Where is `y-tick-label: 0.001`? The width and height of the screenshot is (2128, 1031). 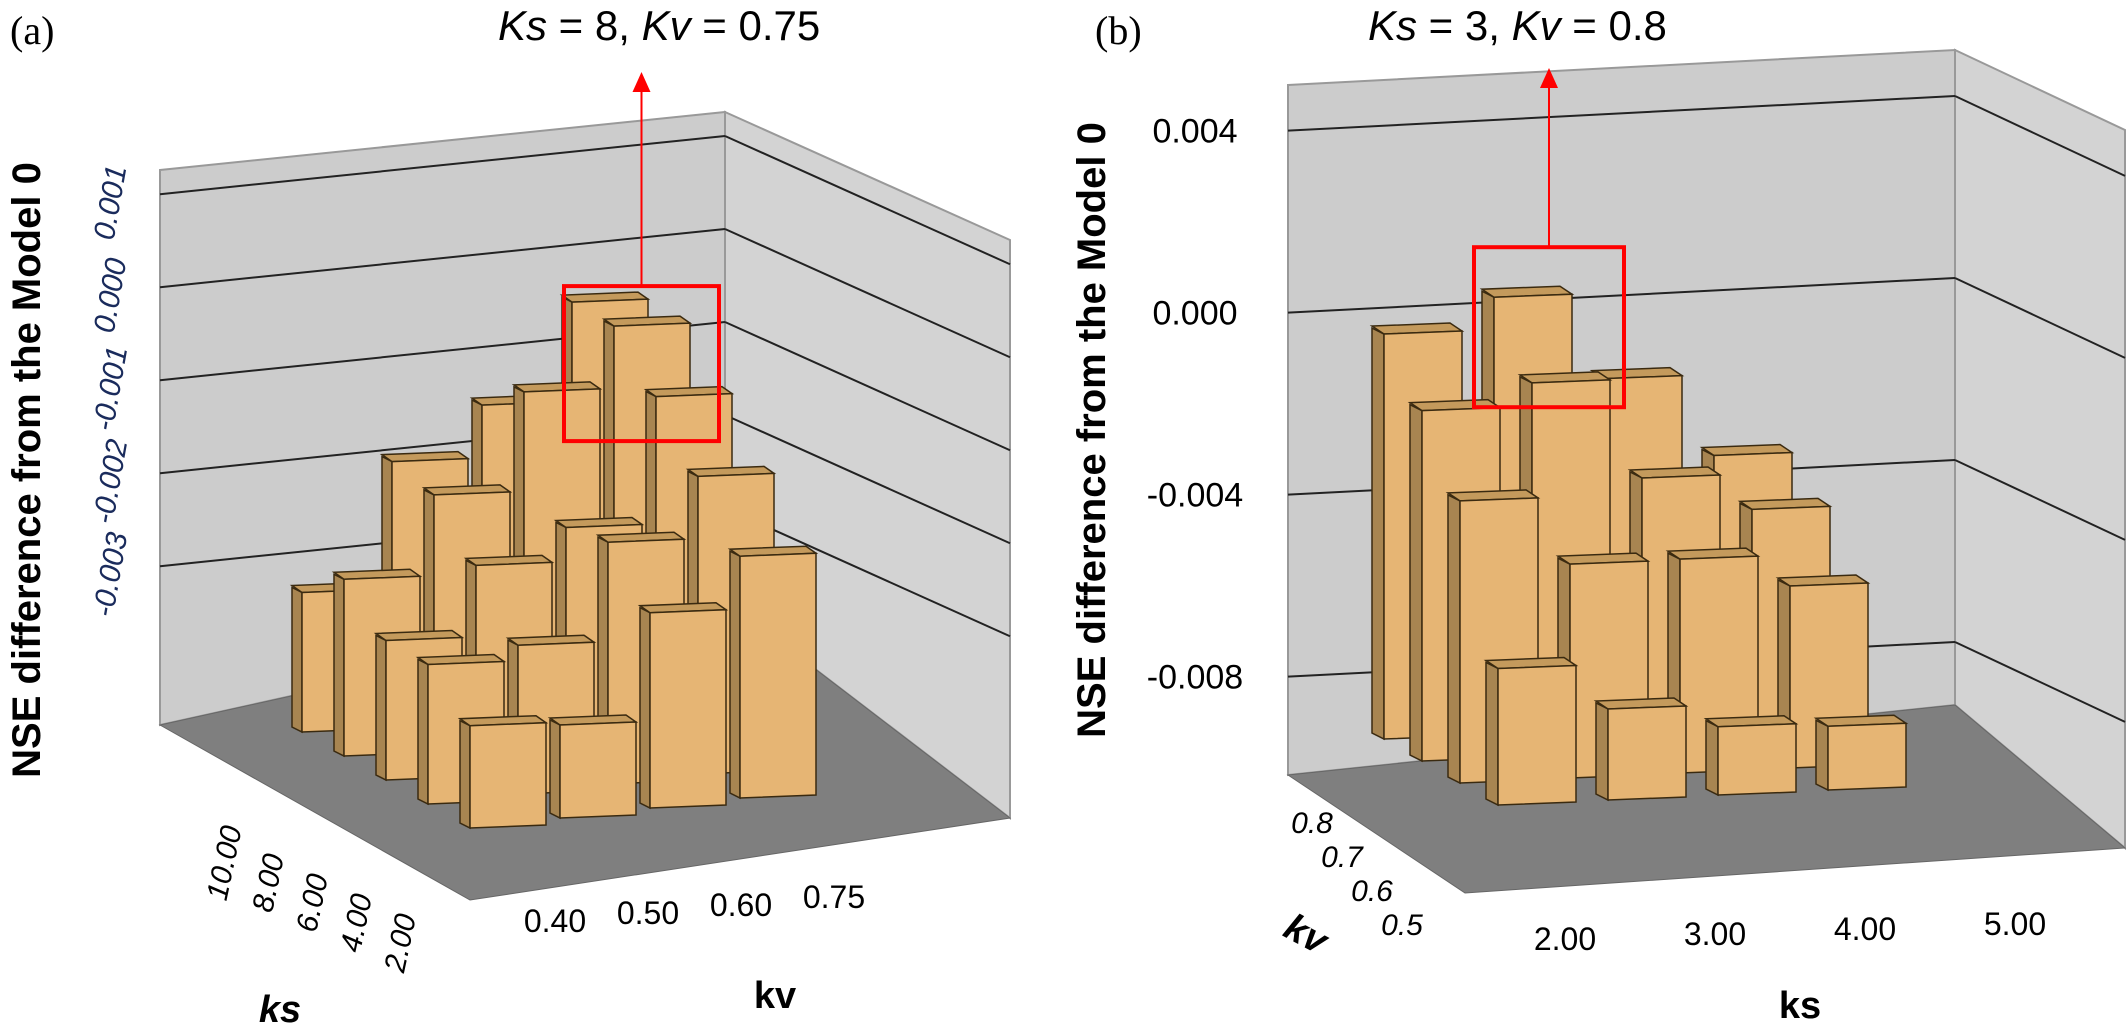
y-tick-label: 0.001 is located at coordinates (111, 203).